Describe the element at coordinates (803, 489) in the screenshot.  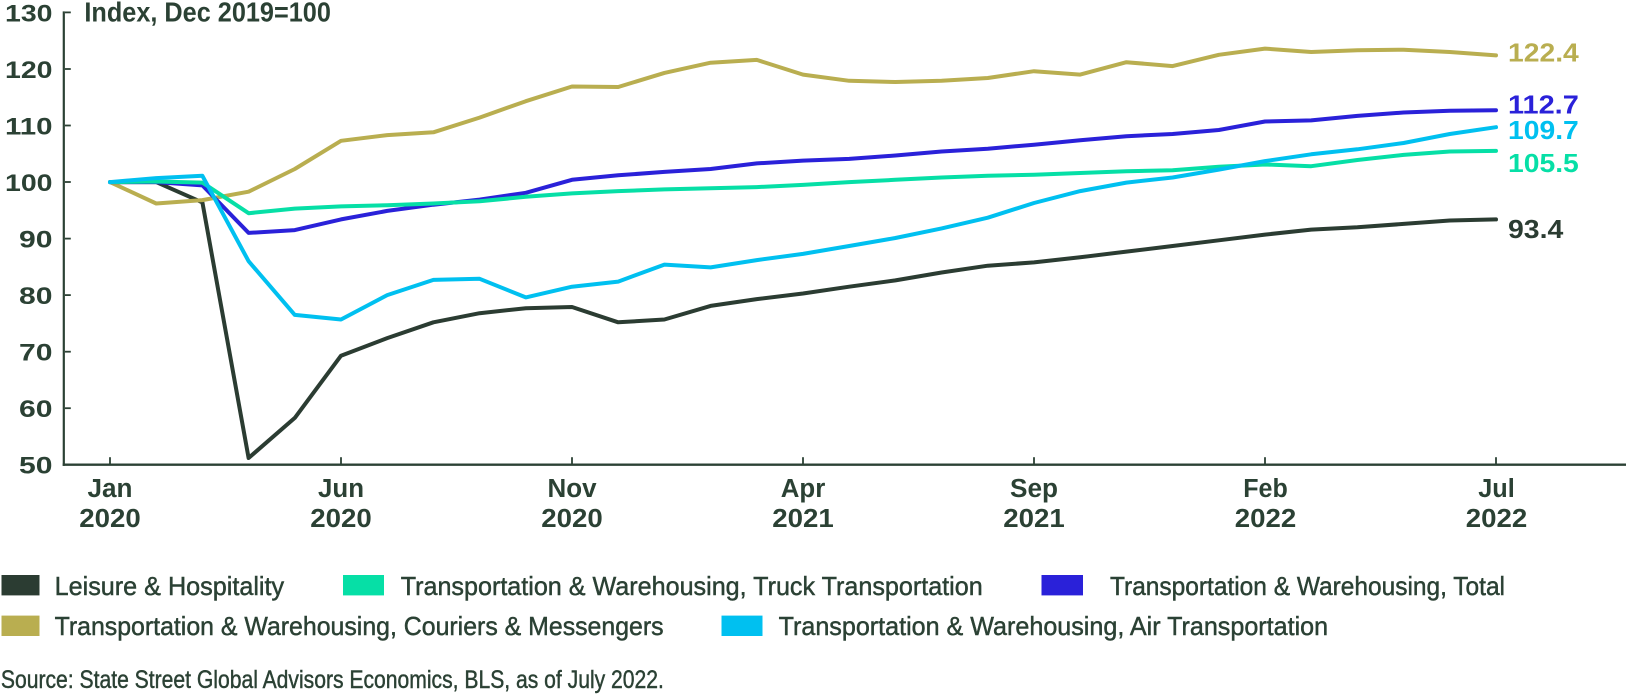
I see `svg-text: Apr` at that location.